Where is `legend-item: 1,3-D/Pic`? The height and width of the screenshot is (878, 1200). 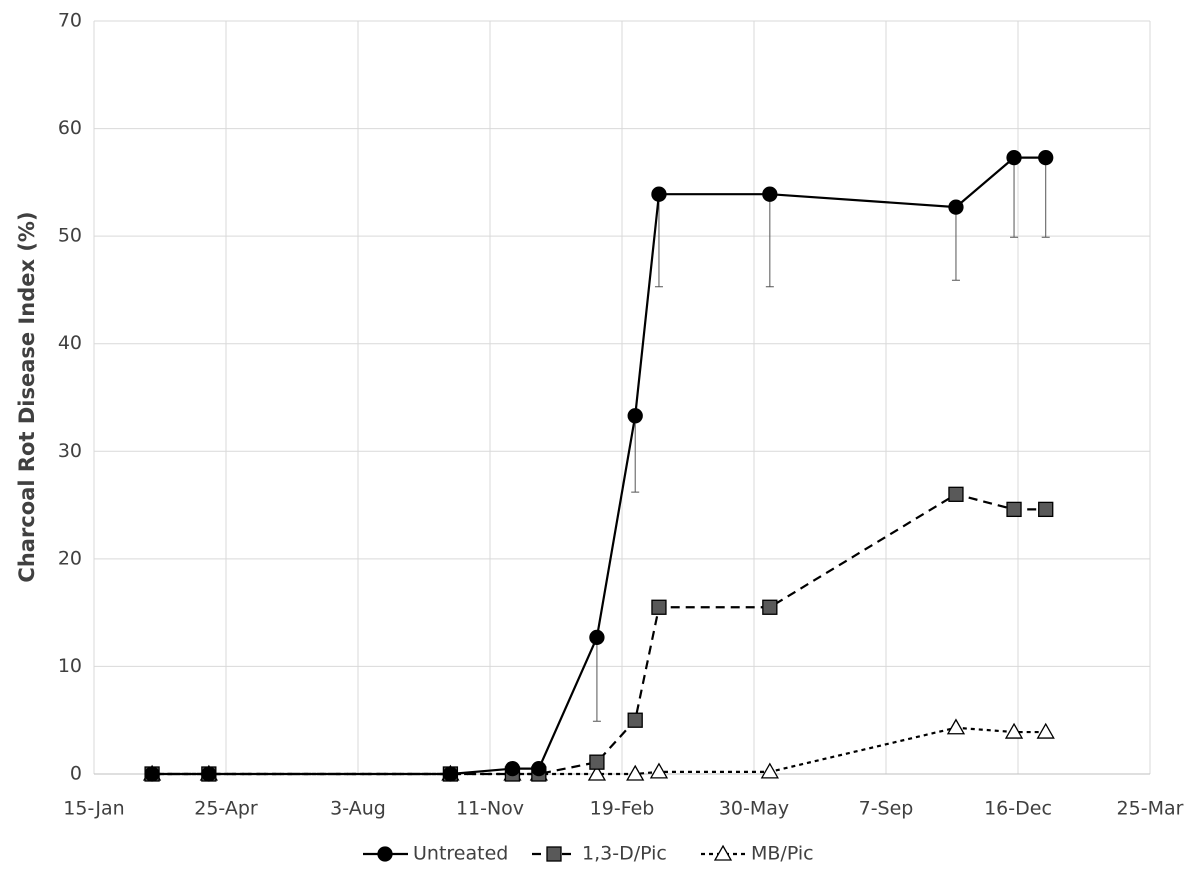 legend-item: 1,3-D/Pic is located at coordinates (599, 854).